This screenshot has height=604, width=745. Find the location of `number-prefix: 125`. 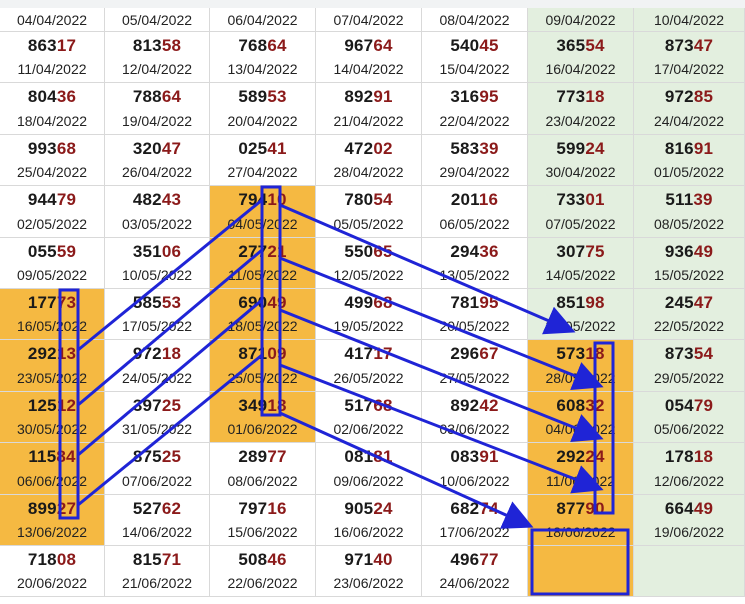

number-prefix: 125 is located at coordinates (42, 405).